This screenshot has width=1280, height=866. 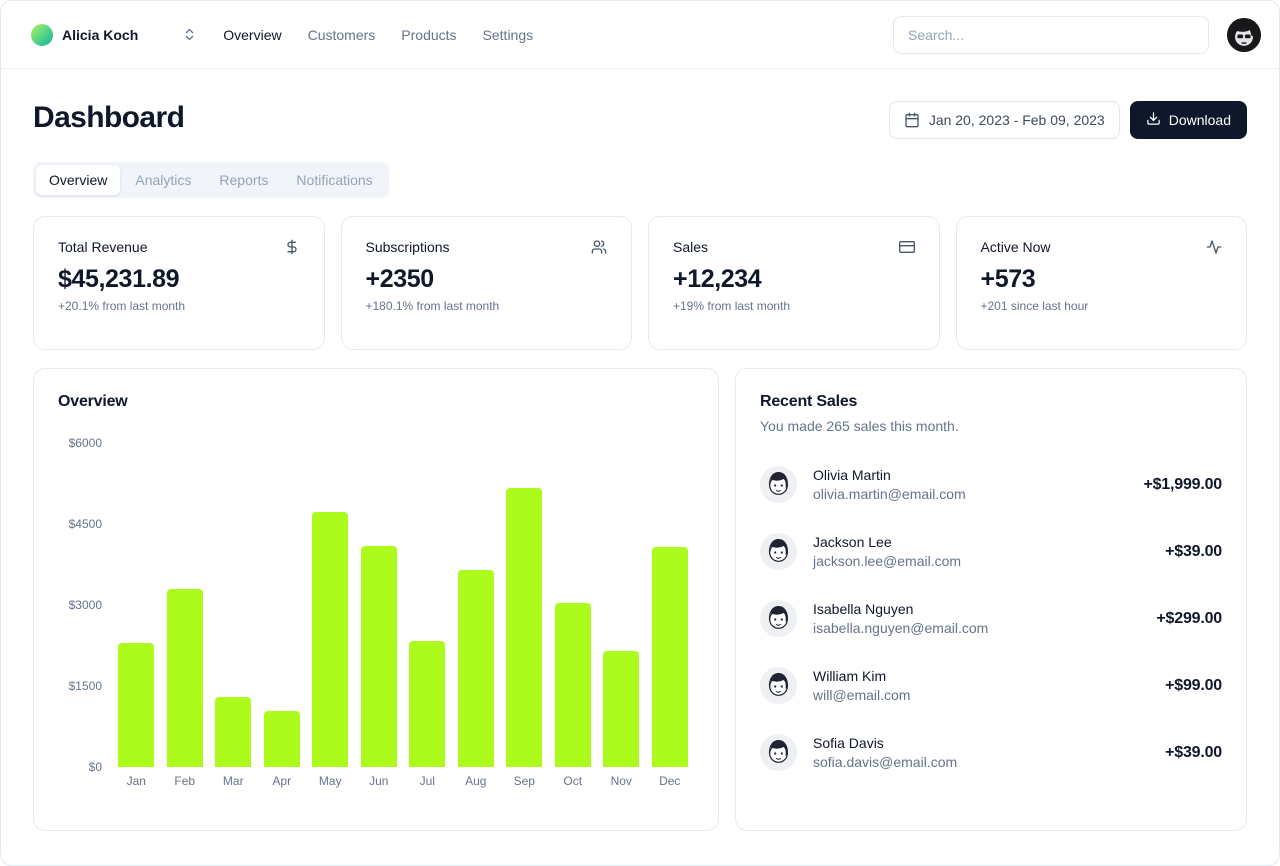 What do you see at coordinates (78, 180) in the screenshot?
I see `tab-overview: Overview` at bounding box center [78, 180].